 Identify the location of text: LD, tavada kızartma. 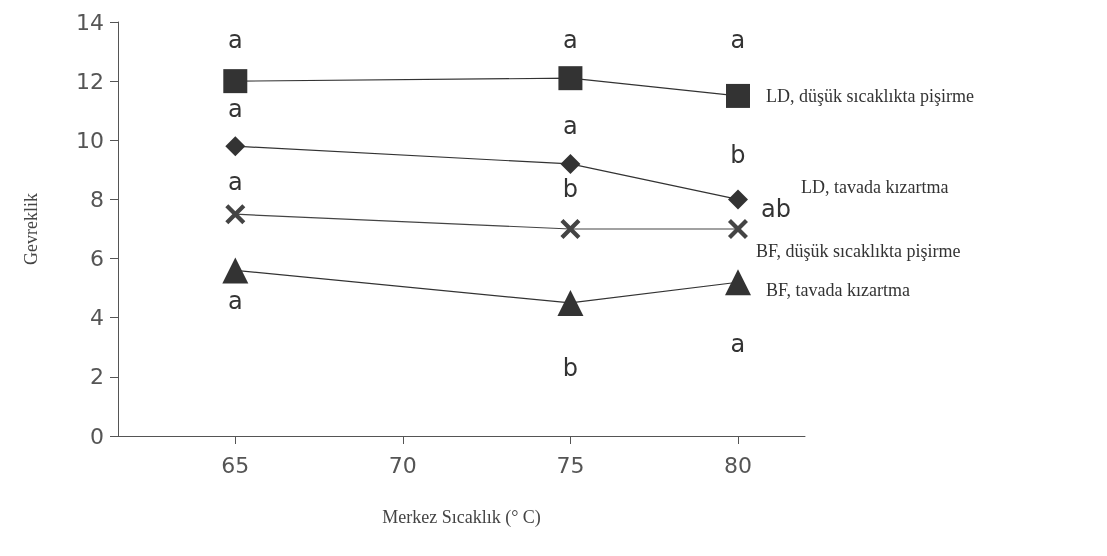
(874, 187).